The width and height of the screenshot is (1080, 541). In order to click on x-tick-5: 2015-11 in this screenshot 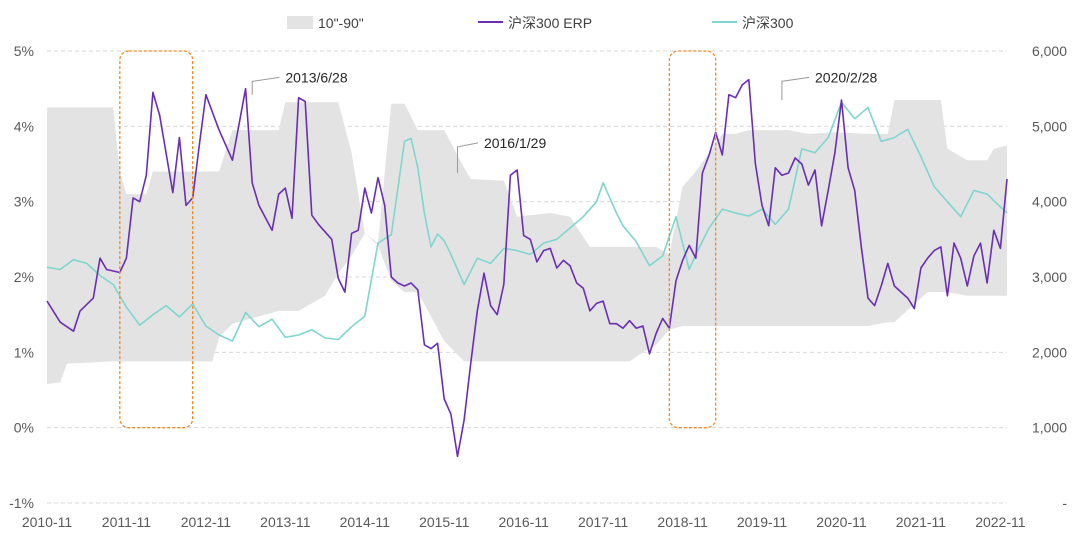, I will do `click(444, 522)`.